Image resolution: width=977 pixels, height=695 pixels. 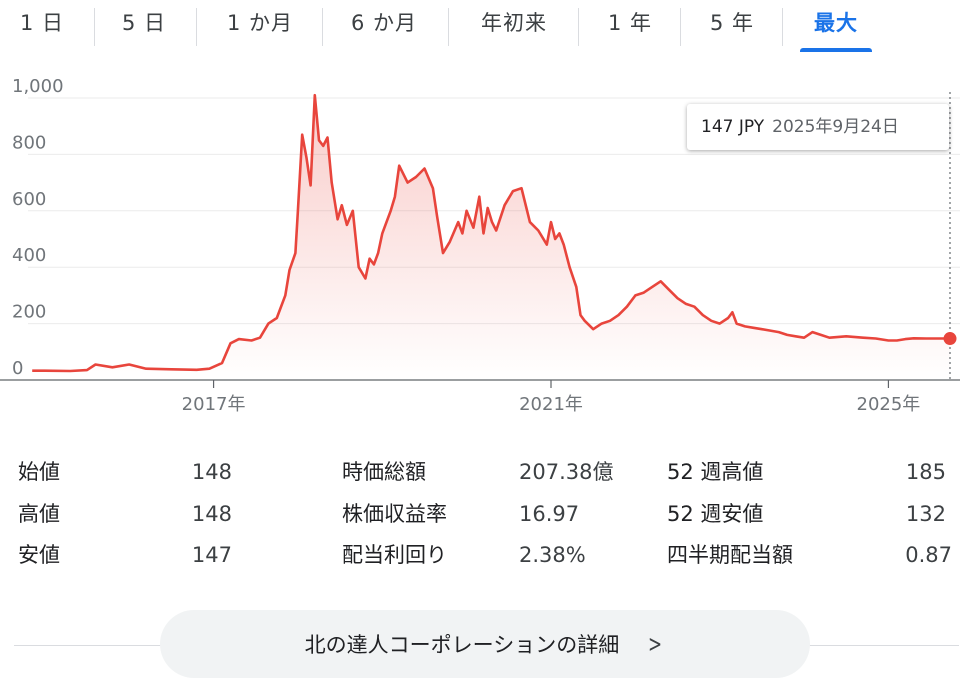 What do you see at coordinates (732, 23) in the screenshot?
I see `tab-5y: 5 年` at bounding box center [732, 23].